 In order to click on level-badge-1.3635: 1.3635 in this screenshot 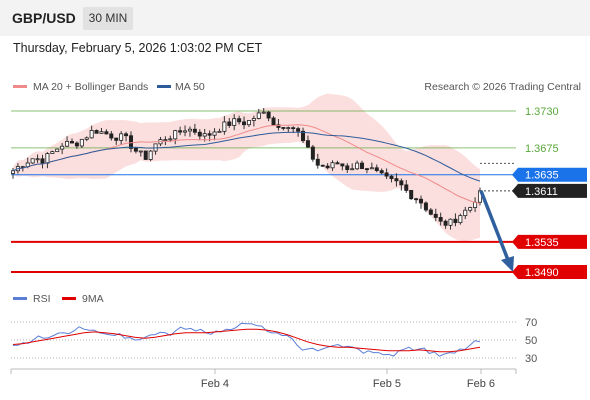, I will do `click(549, 174)`.